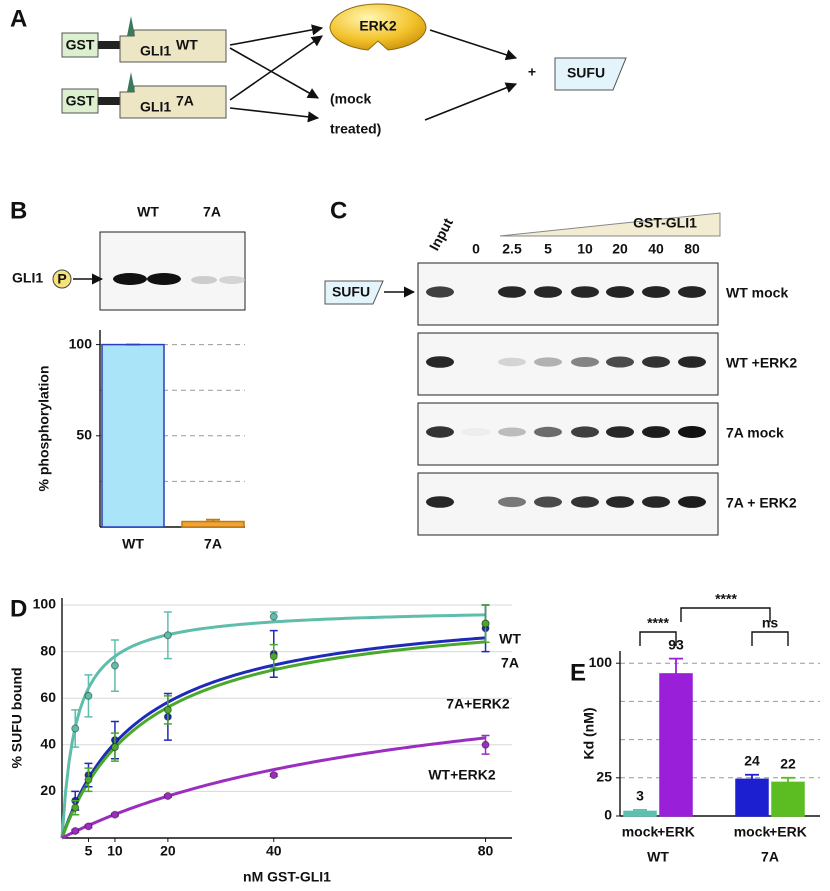 This screenshot has height=891, width=830. What do you see at coordinates (155, 51) in the screenshot?
I see `protein: GLI1` at bounding box center [155, 51].